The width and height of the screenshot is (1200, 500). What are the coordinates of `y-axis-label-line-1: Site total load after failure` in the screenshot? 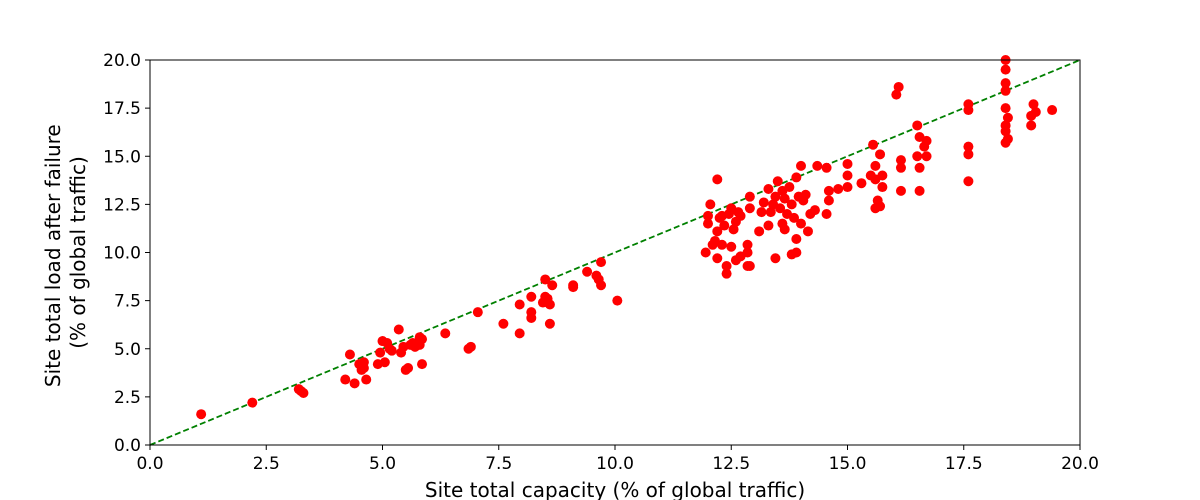 It's located at (53, 255).